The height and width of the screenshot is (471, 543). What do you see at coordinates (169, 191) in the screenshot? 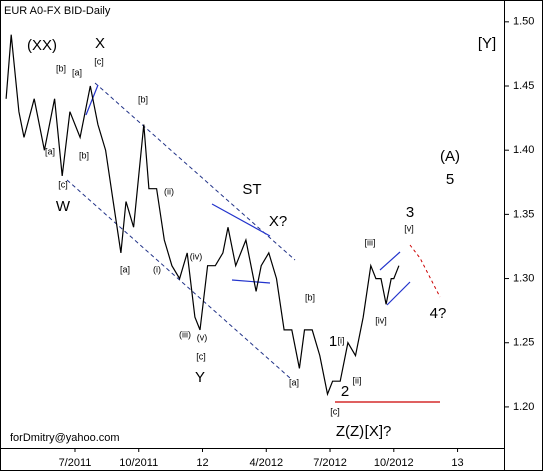
I see `wave-label: (ii)` at bounding box center [169, 191].